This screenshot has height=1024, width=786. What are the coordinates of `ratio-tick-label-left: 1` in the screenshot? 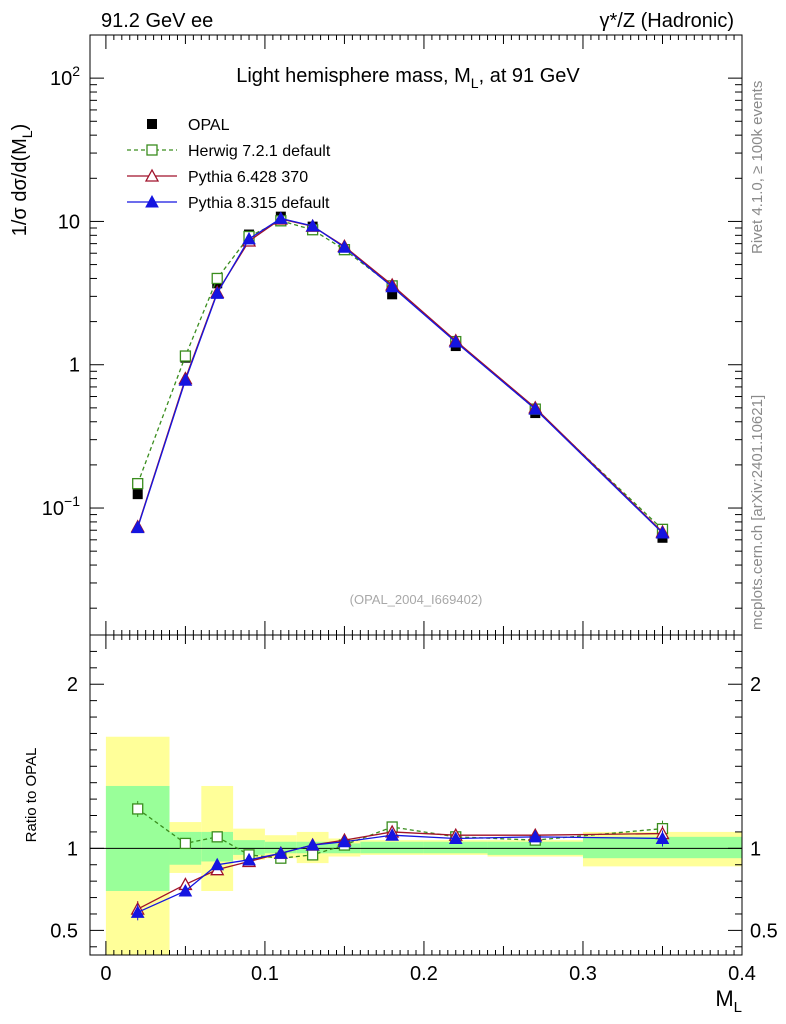 It's located at (72, 849).